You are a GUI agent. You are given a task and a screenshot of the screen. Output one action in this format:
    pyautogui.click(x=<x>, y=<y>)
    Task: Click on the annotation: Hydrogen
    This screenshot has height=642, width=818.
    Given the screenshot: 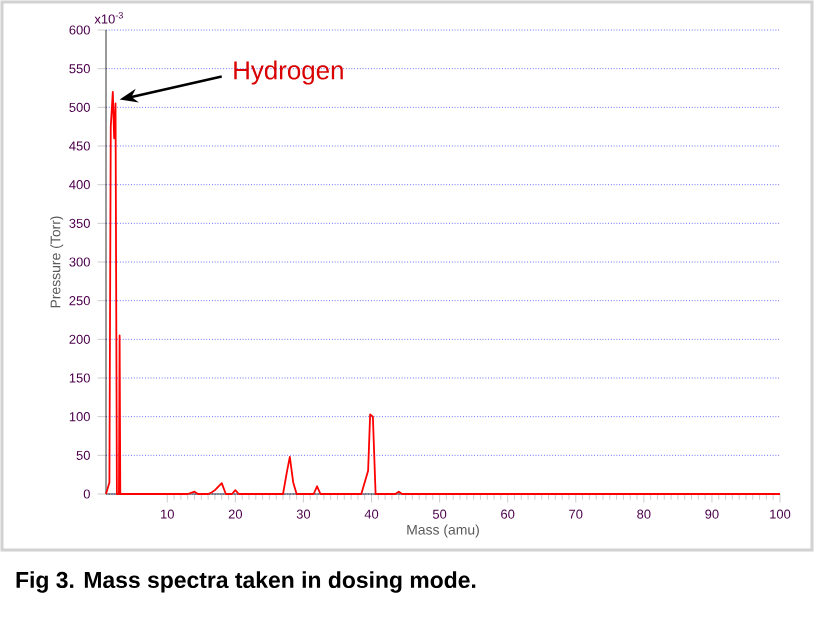 What is the action you would take?
    pyautogui.click(x=288, y=72)
    